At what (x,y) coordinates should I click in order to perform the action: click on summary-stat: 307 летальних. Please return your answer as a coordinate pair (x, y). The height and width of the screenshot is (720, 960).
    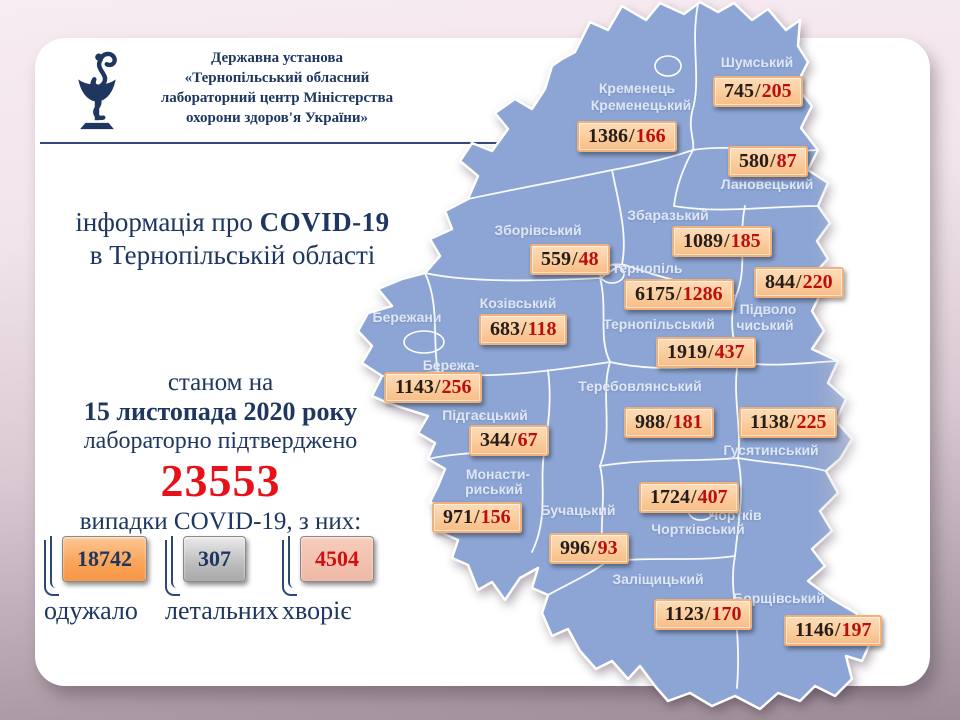
    Looking at the image, I should click on (235, 591).